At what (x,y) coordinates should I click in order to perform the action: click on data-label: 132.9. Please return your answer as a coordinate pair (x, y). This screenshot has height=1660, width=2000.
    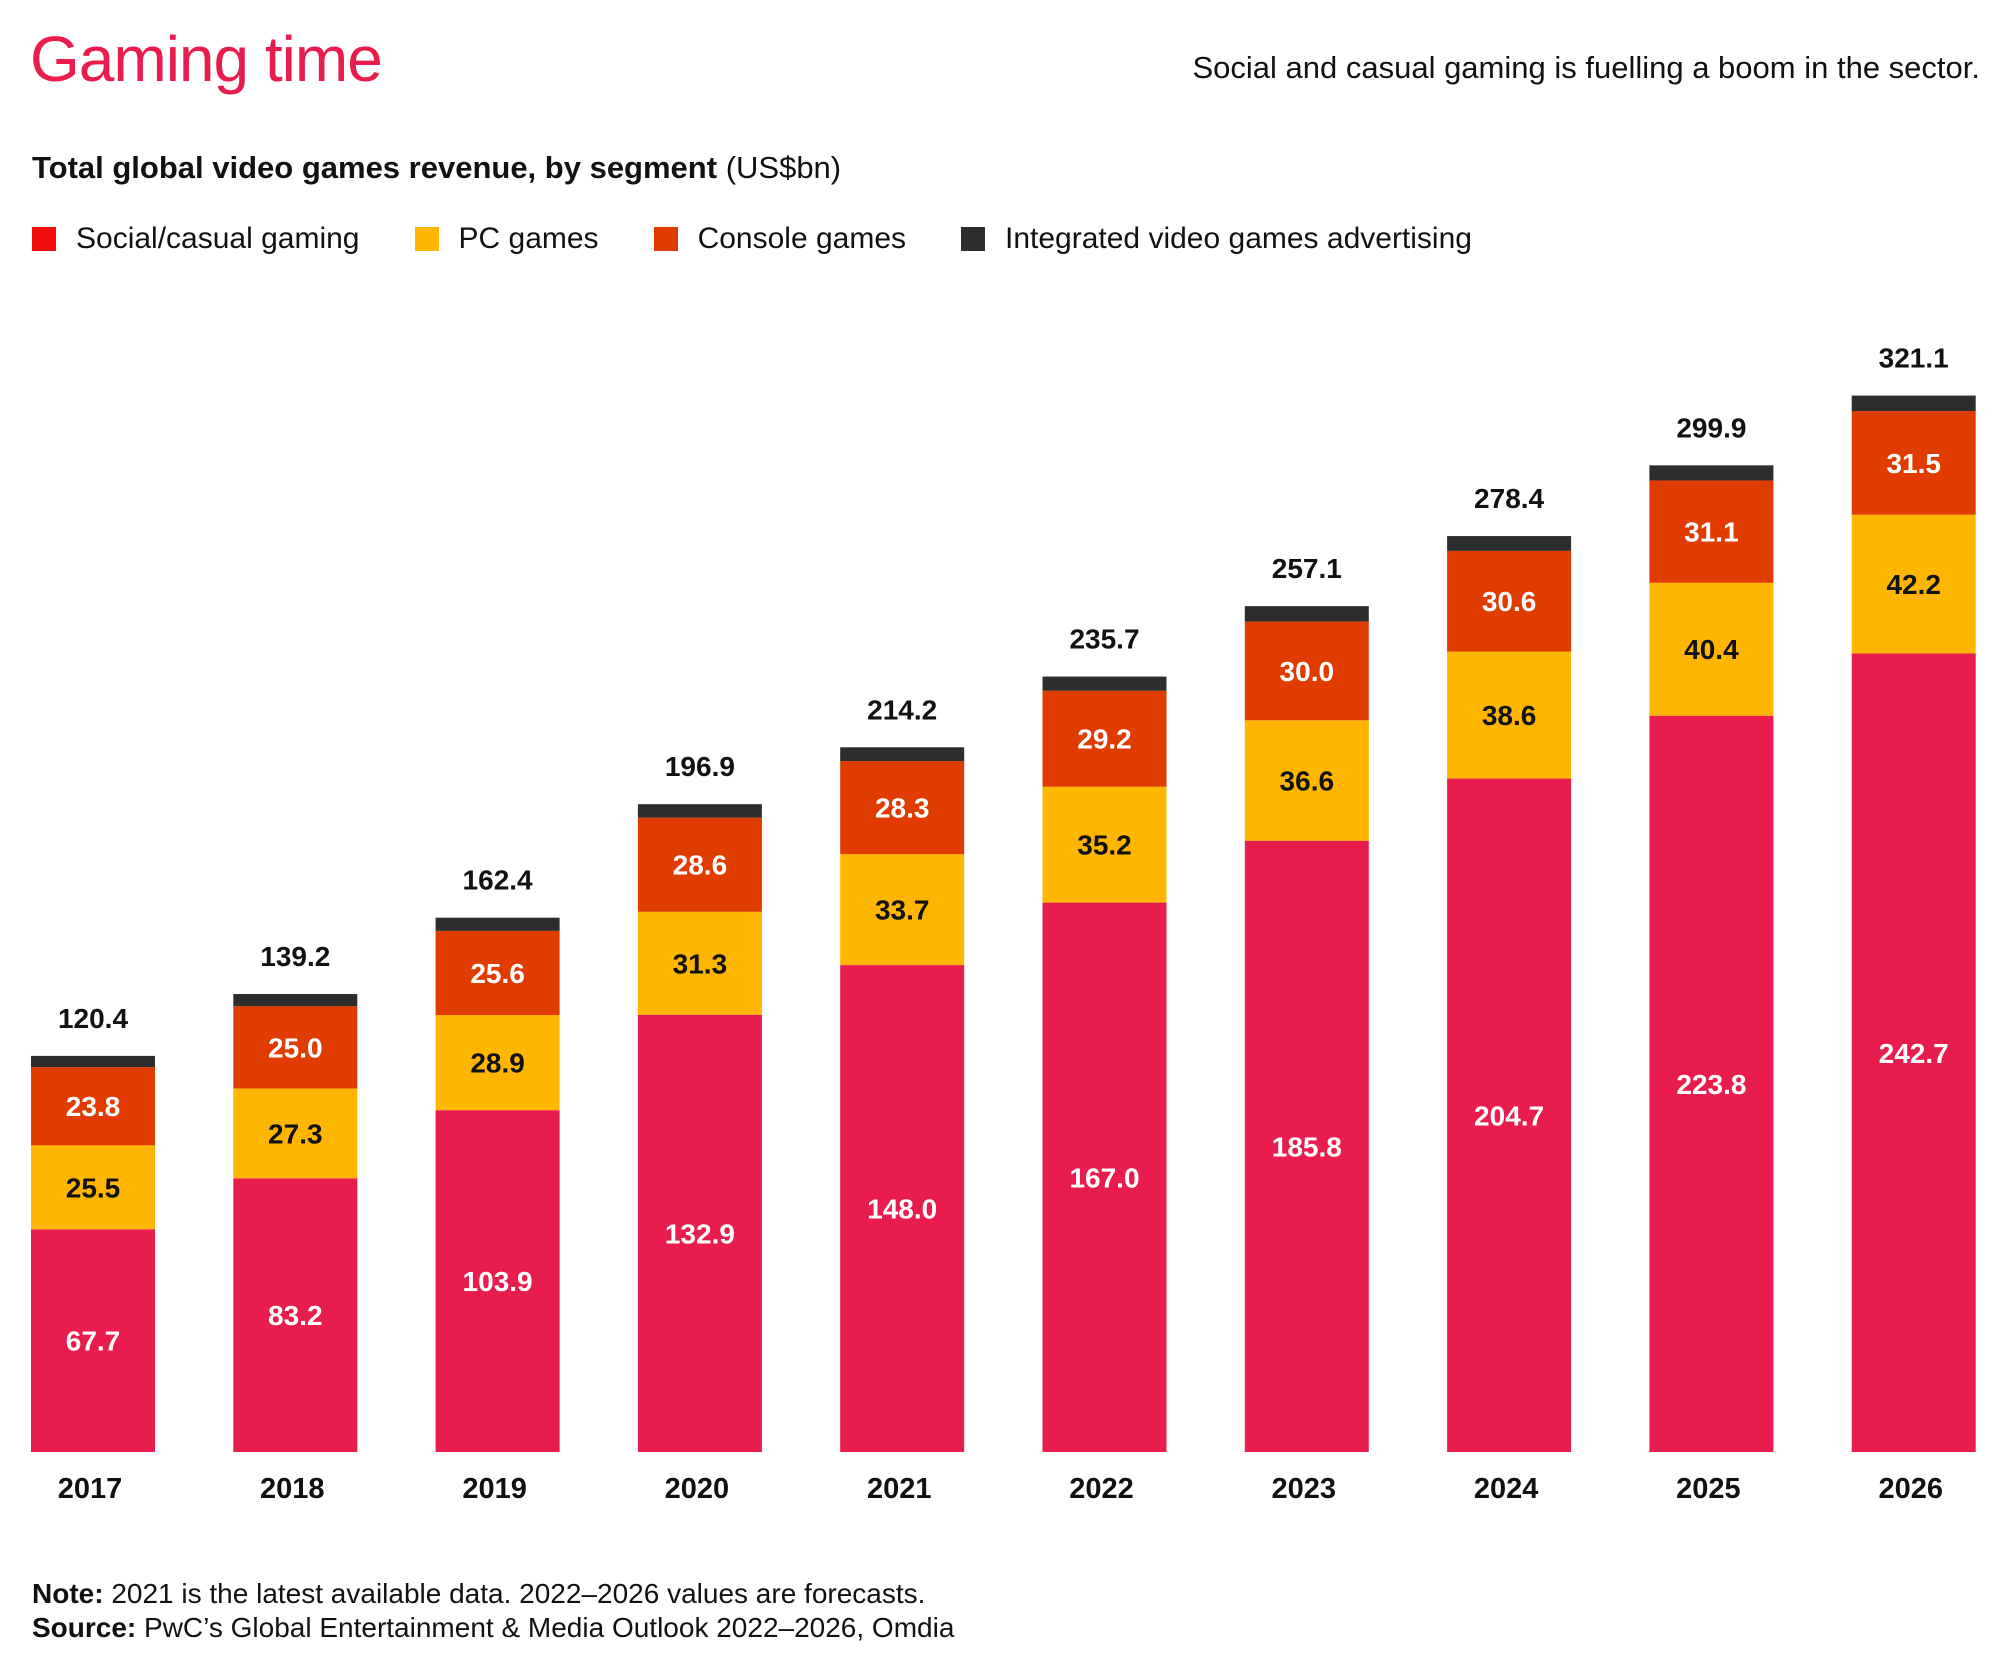
    Looking at the image, I should click on (700, 1233).